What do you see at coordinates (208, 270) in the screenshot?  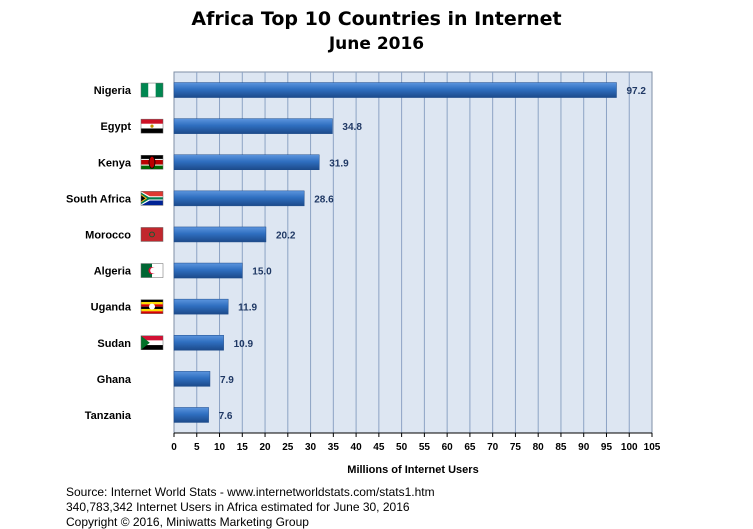 I see `bar-algeria` at bounding box center [208, 270].